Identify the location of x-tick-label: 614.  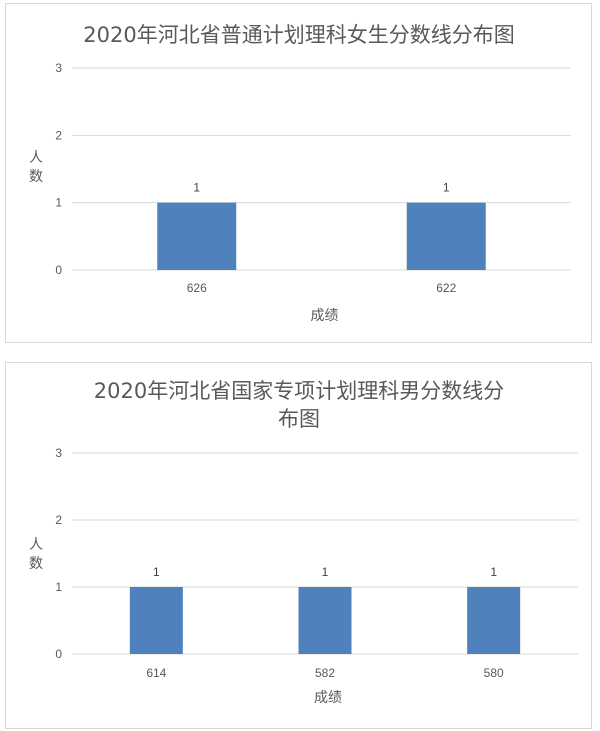
(156, 673).